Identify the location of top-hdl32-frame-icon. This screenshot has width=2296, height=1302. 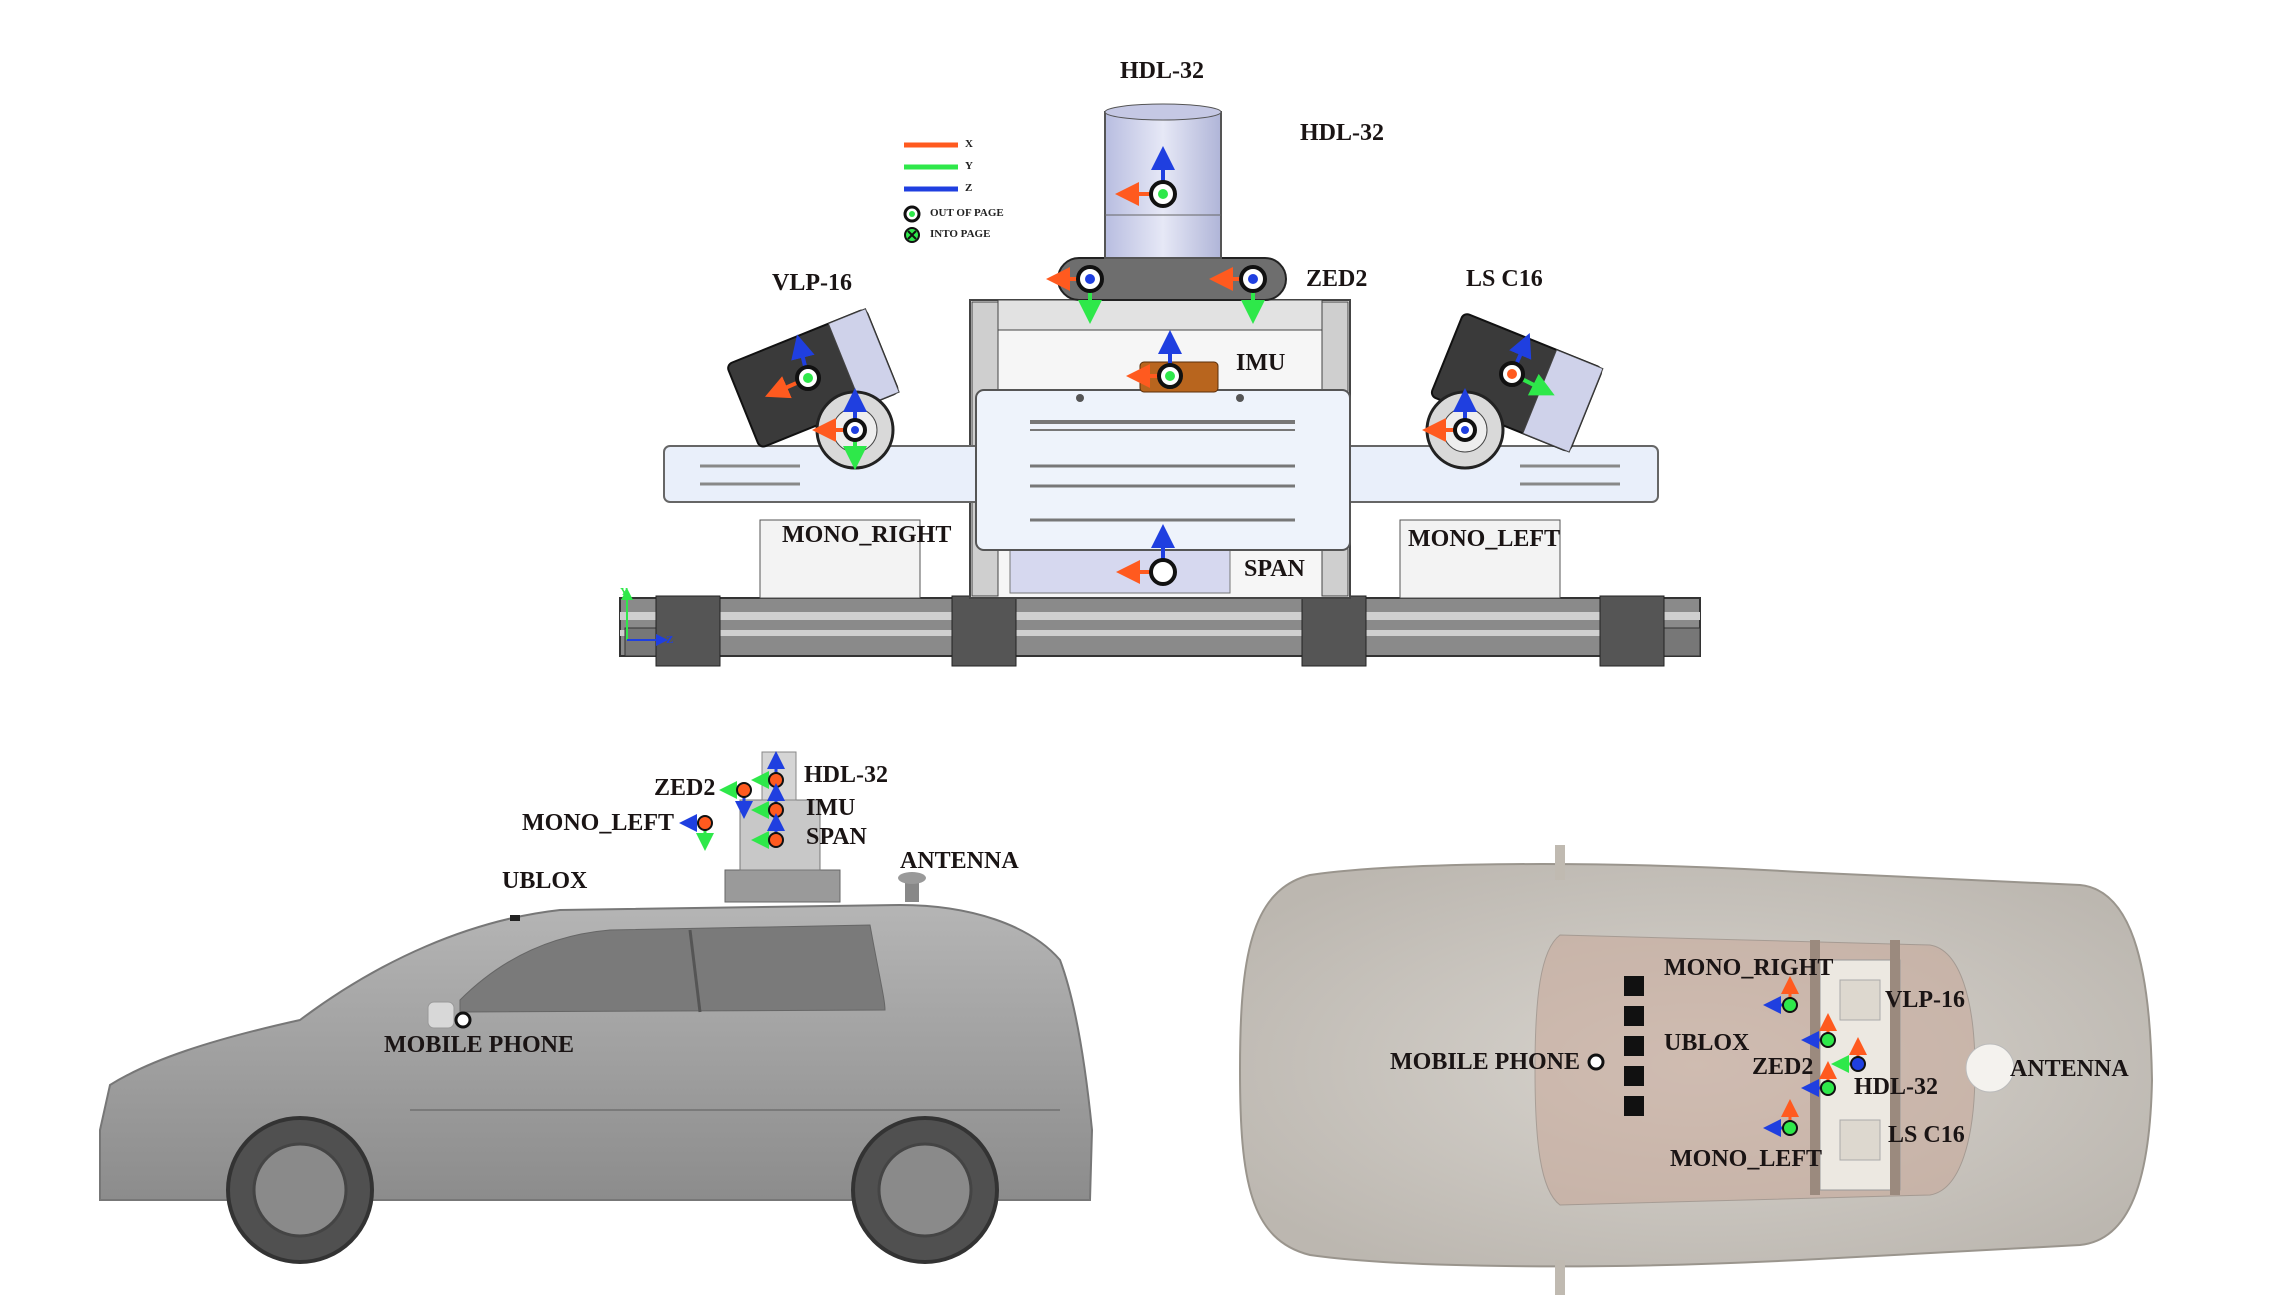
(1819, 1079).